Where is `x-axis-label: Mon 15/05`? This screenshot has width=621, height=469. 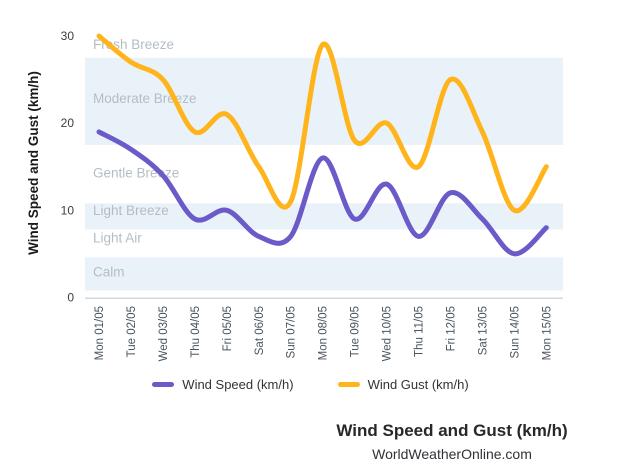 x-axis-label: Mon 15/05 is located at coordinates (547, 333).